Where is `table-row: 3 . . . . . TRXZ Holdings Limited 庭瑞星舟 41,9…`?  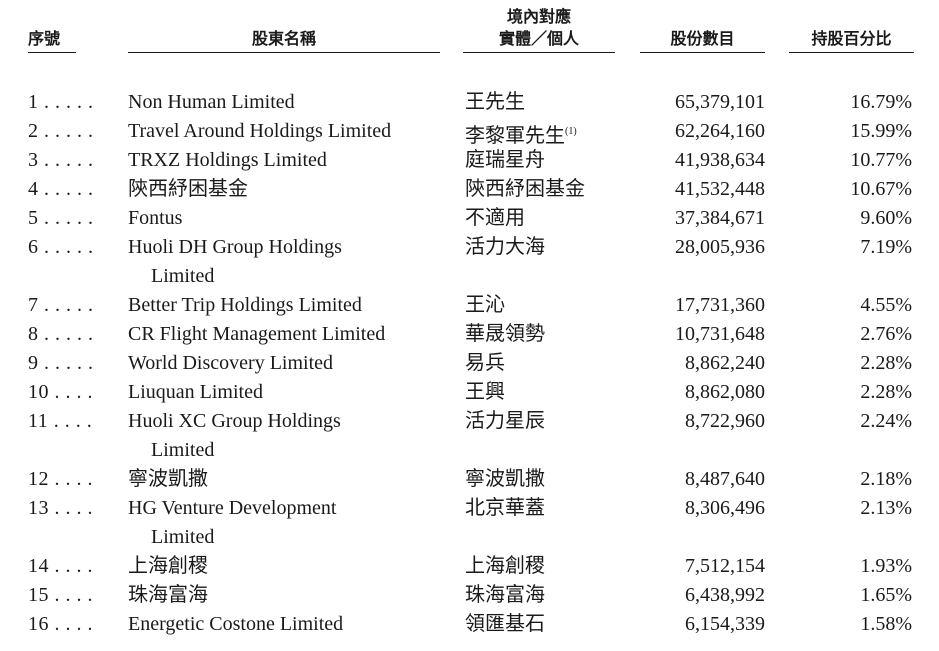 table-row: 3 . . . . . TRXZ Holdings Limited 庭瑞星舟 41,9… is located at coordinates (469, 160).